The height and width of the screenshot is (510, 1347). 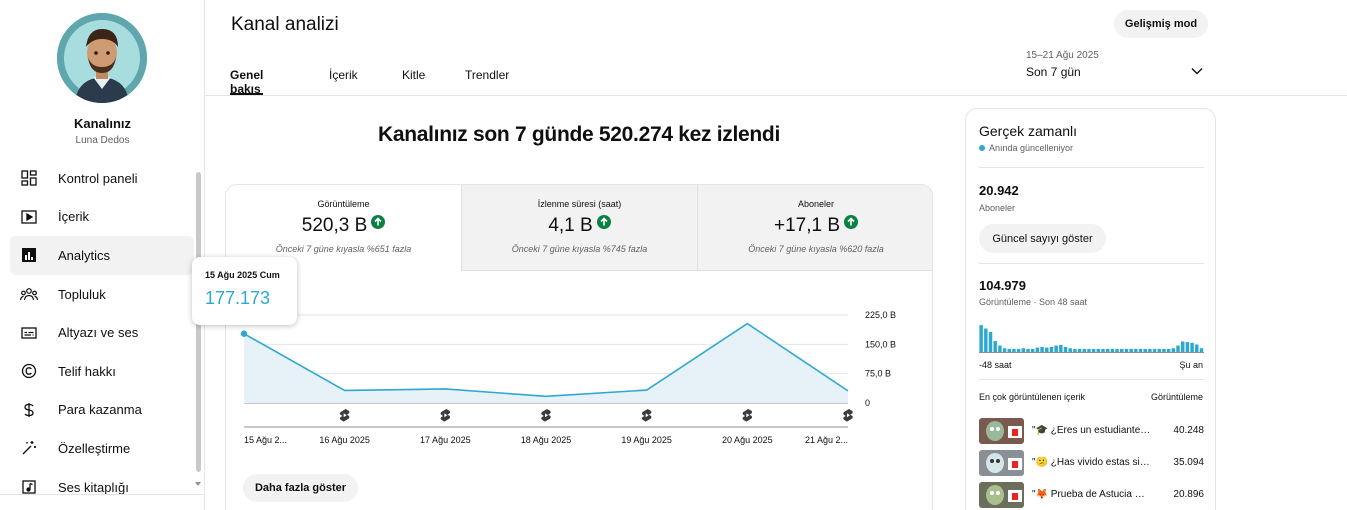 What do you see at coordinates (414, 75) in the screenshot?
I see `tab-audience: Kitle` at bounding box center [414, 75].